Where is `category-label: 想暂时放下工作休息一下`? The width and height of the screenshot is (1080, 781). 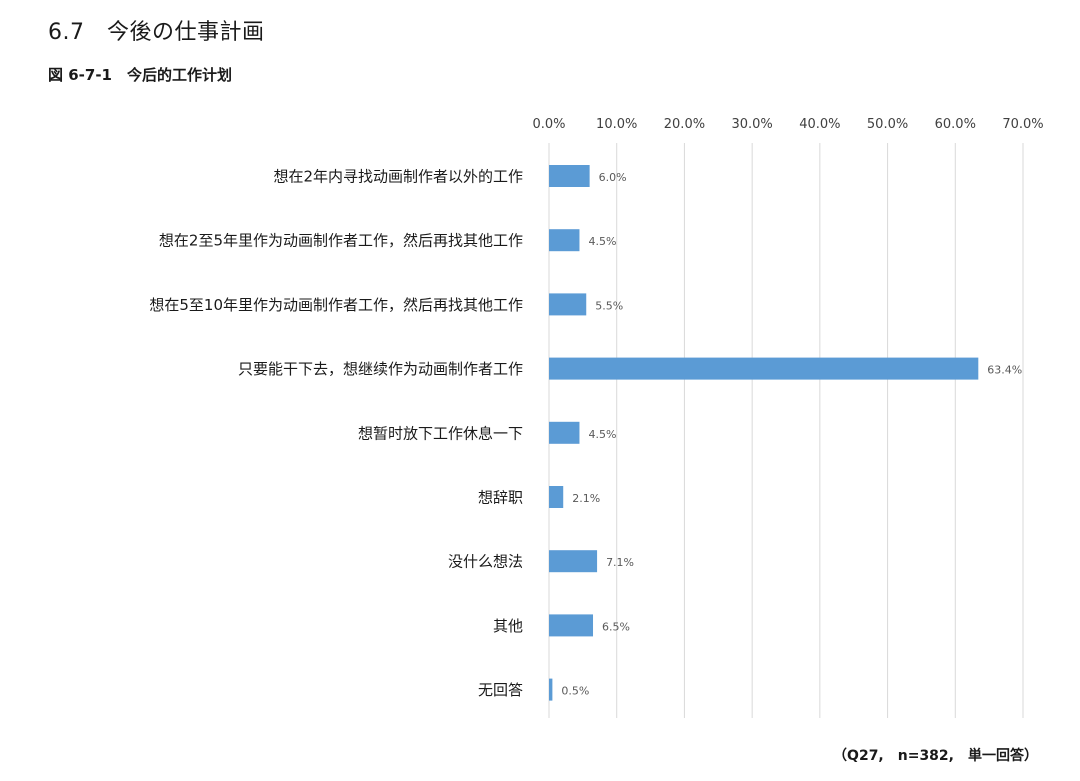
category-label: 想暂时放下工作休息一下 is located at coordinates (440, 433).